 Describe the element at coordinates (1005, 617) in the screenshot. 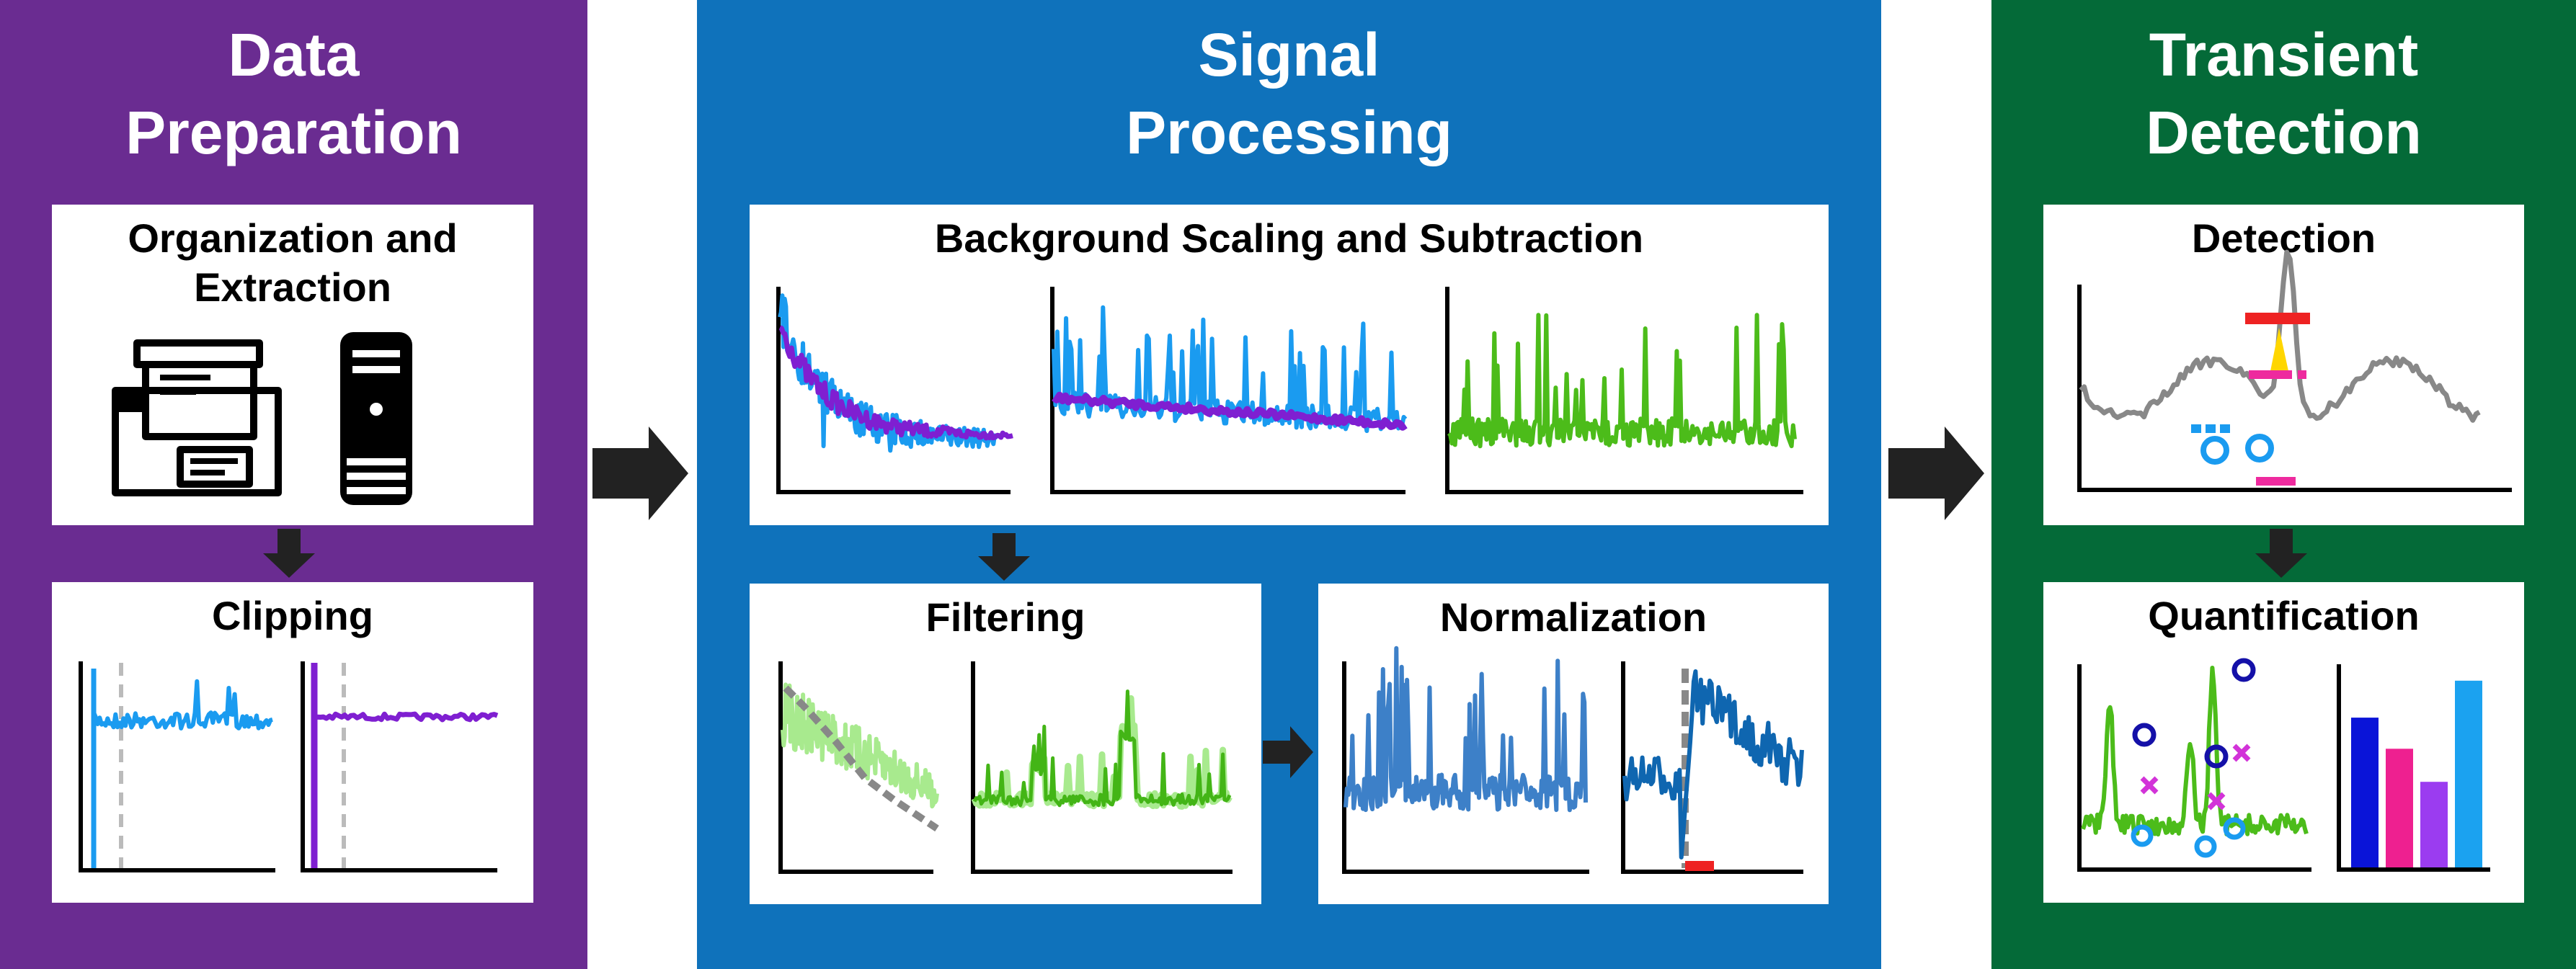

I see `box-title: Filtering` at that location.